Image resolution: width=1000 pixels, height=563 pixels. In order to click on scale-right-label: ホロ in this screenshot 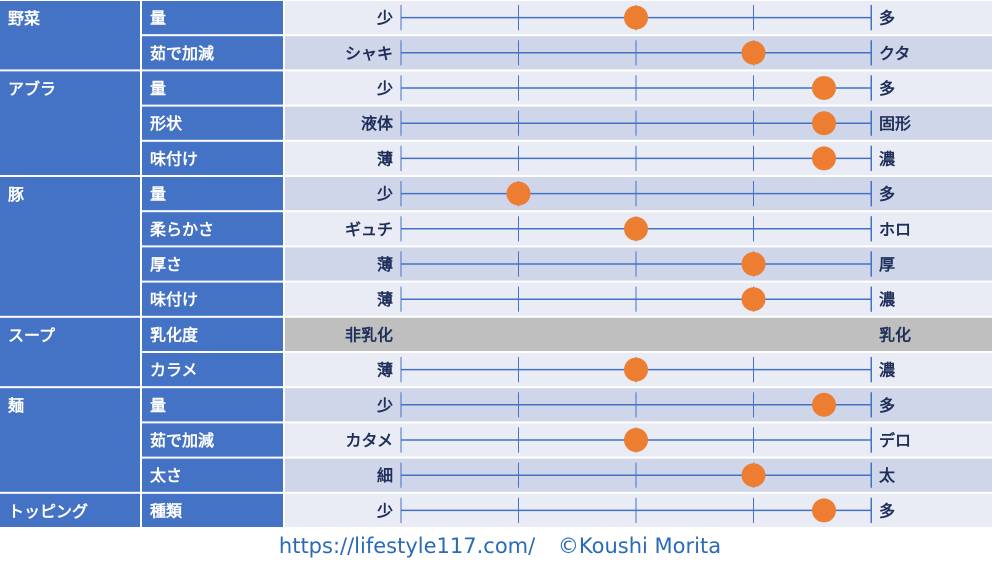, I will do `click(895, 229)`.